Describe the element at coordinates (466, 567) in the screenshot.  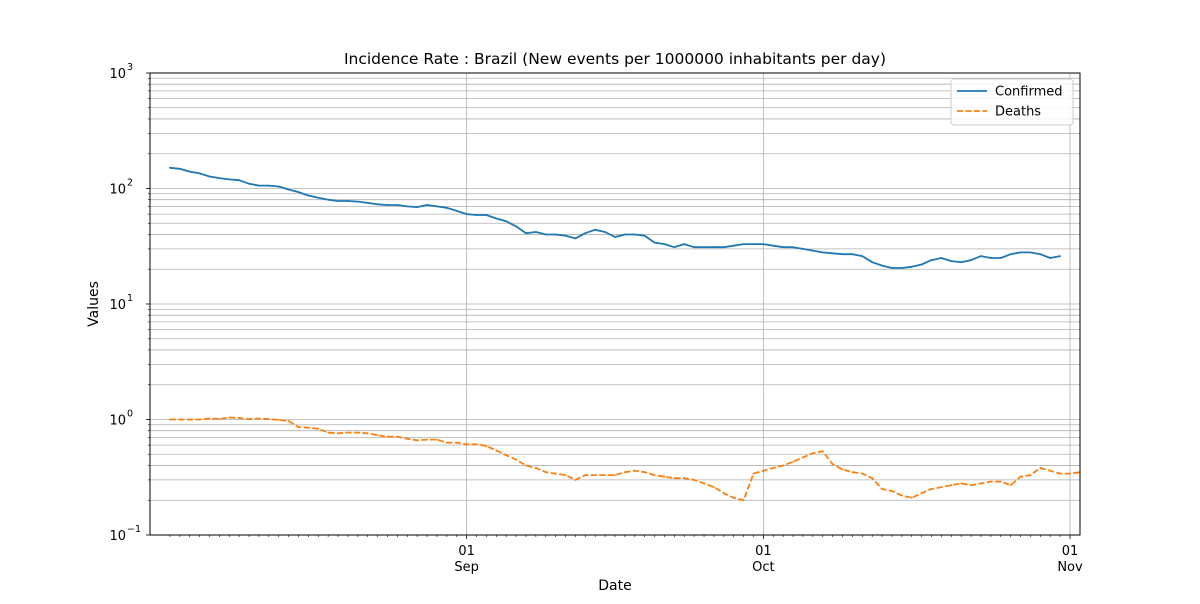
I see `x-tick-label-month: Sep` at that location.